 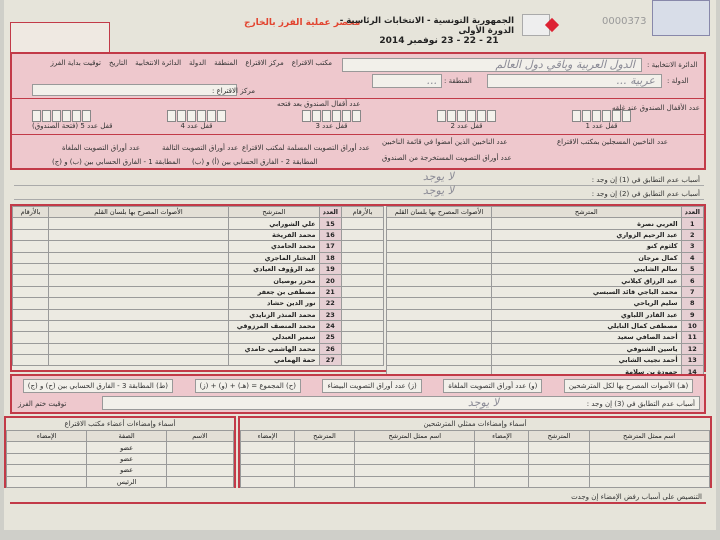 I want to click on candidate-row: محمد المنذر الزنايدي 23, so click(x=198, y=314).